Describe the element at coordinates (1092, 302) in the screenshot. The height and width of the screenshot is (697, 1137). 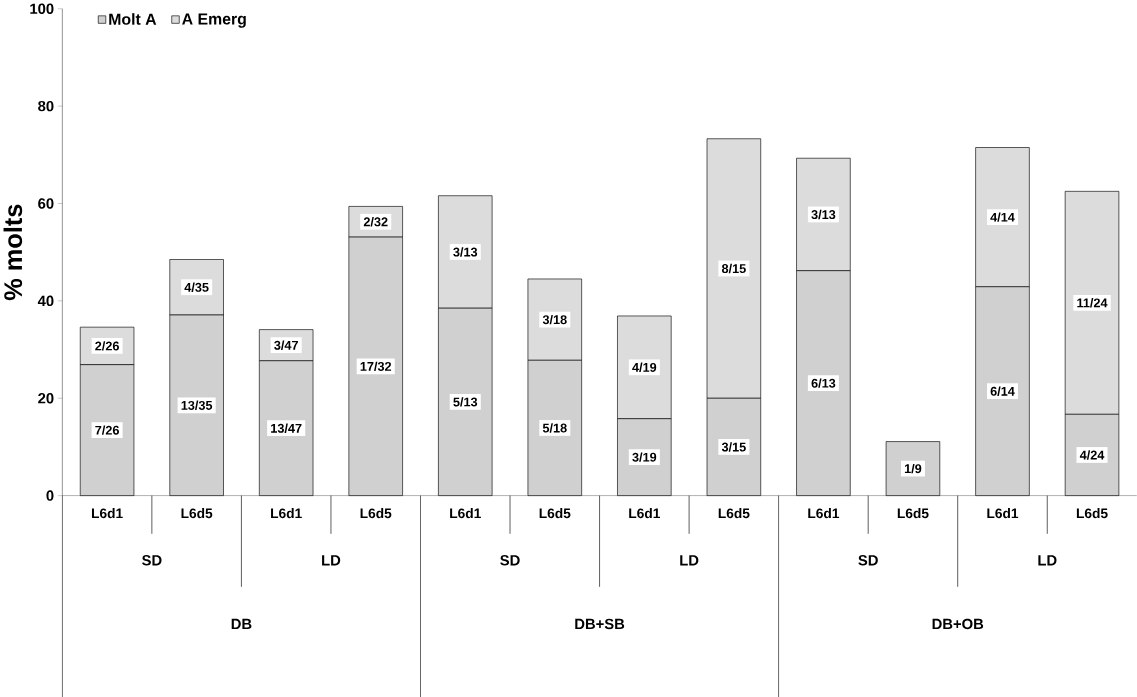
I see `data-label: 11/24` at that location.